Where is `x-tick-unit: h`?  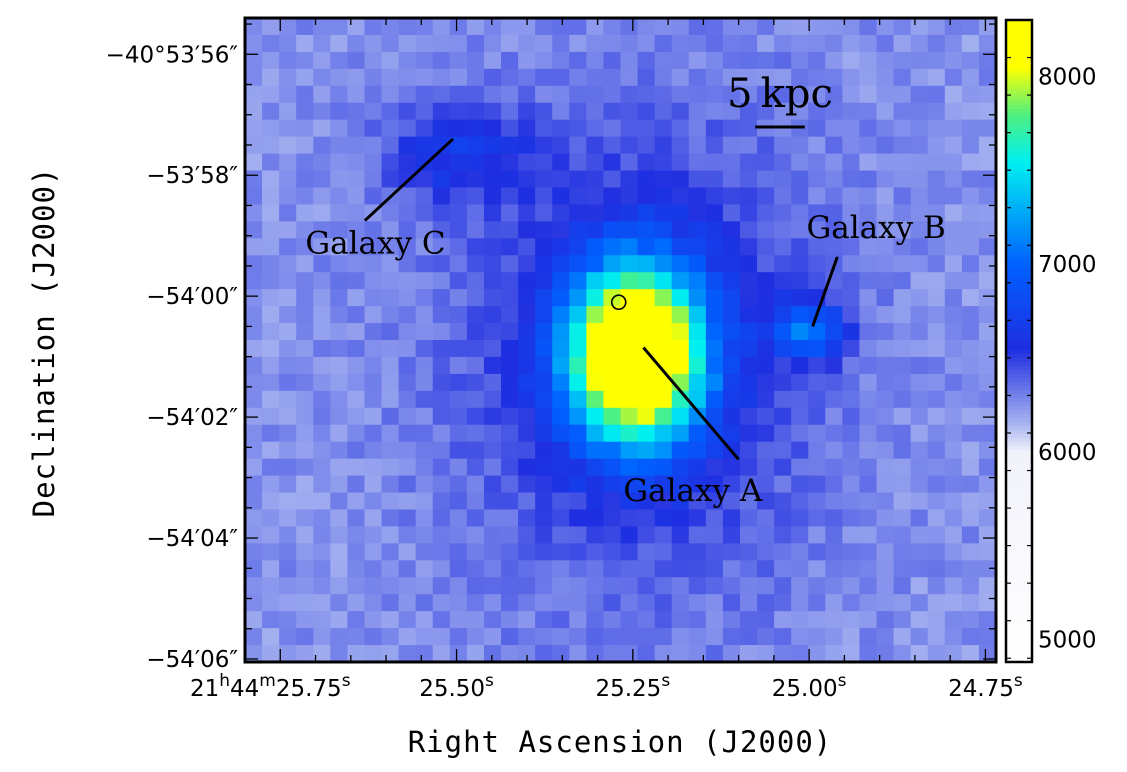
x-tick-unit: h is located at coordinates (224, 681).